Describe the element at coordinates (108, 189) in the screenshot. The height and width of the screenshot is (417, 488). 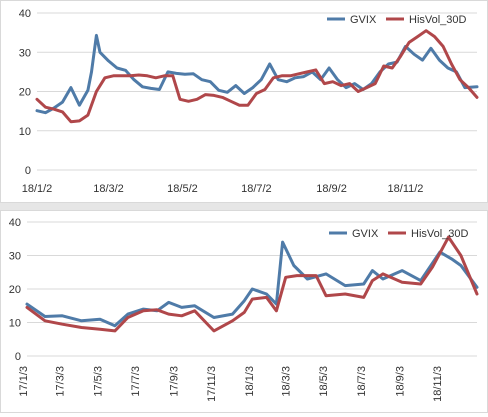
I see `x-tick-label: 18/3/2` at that location.